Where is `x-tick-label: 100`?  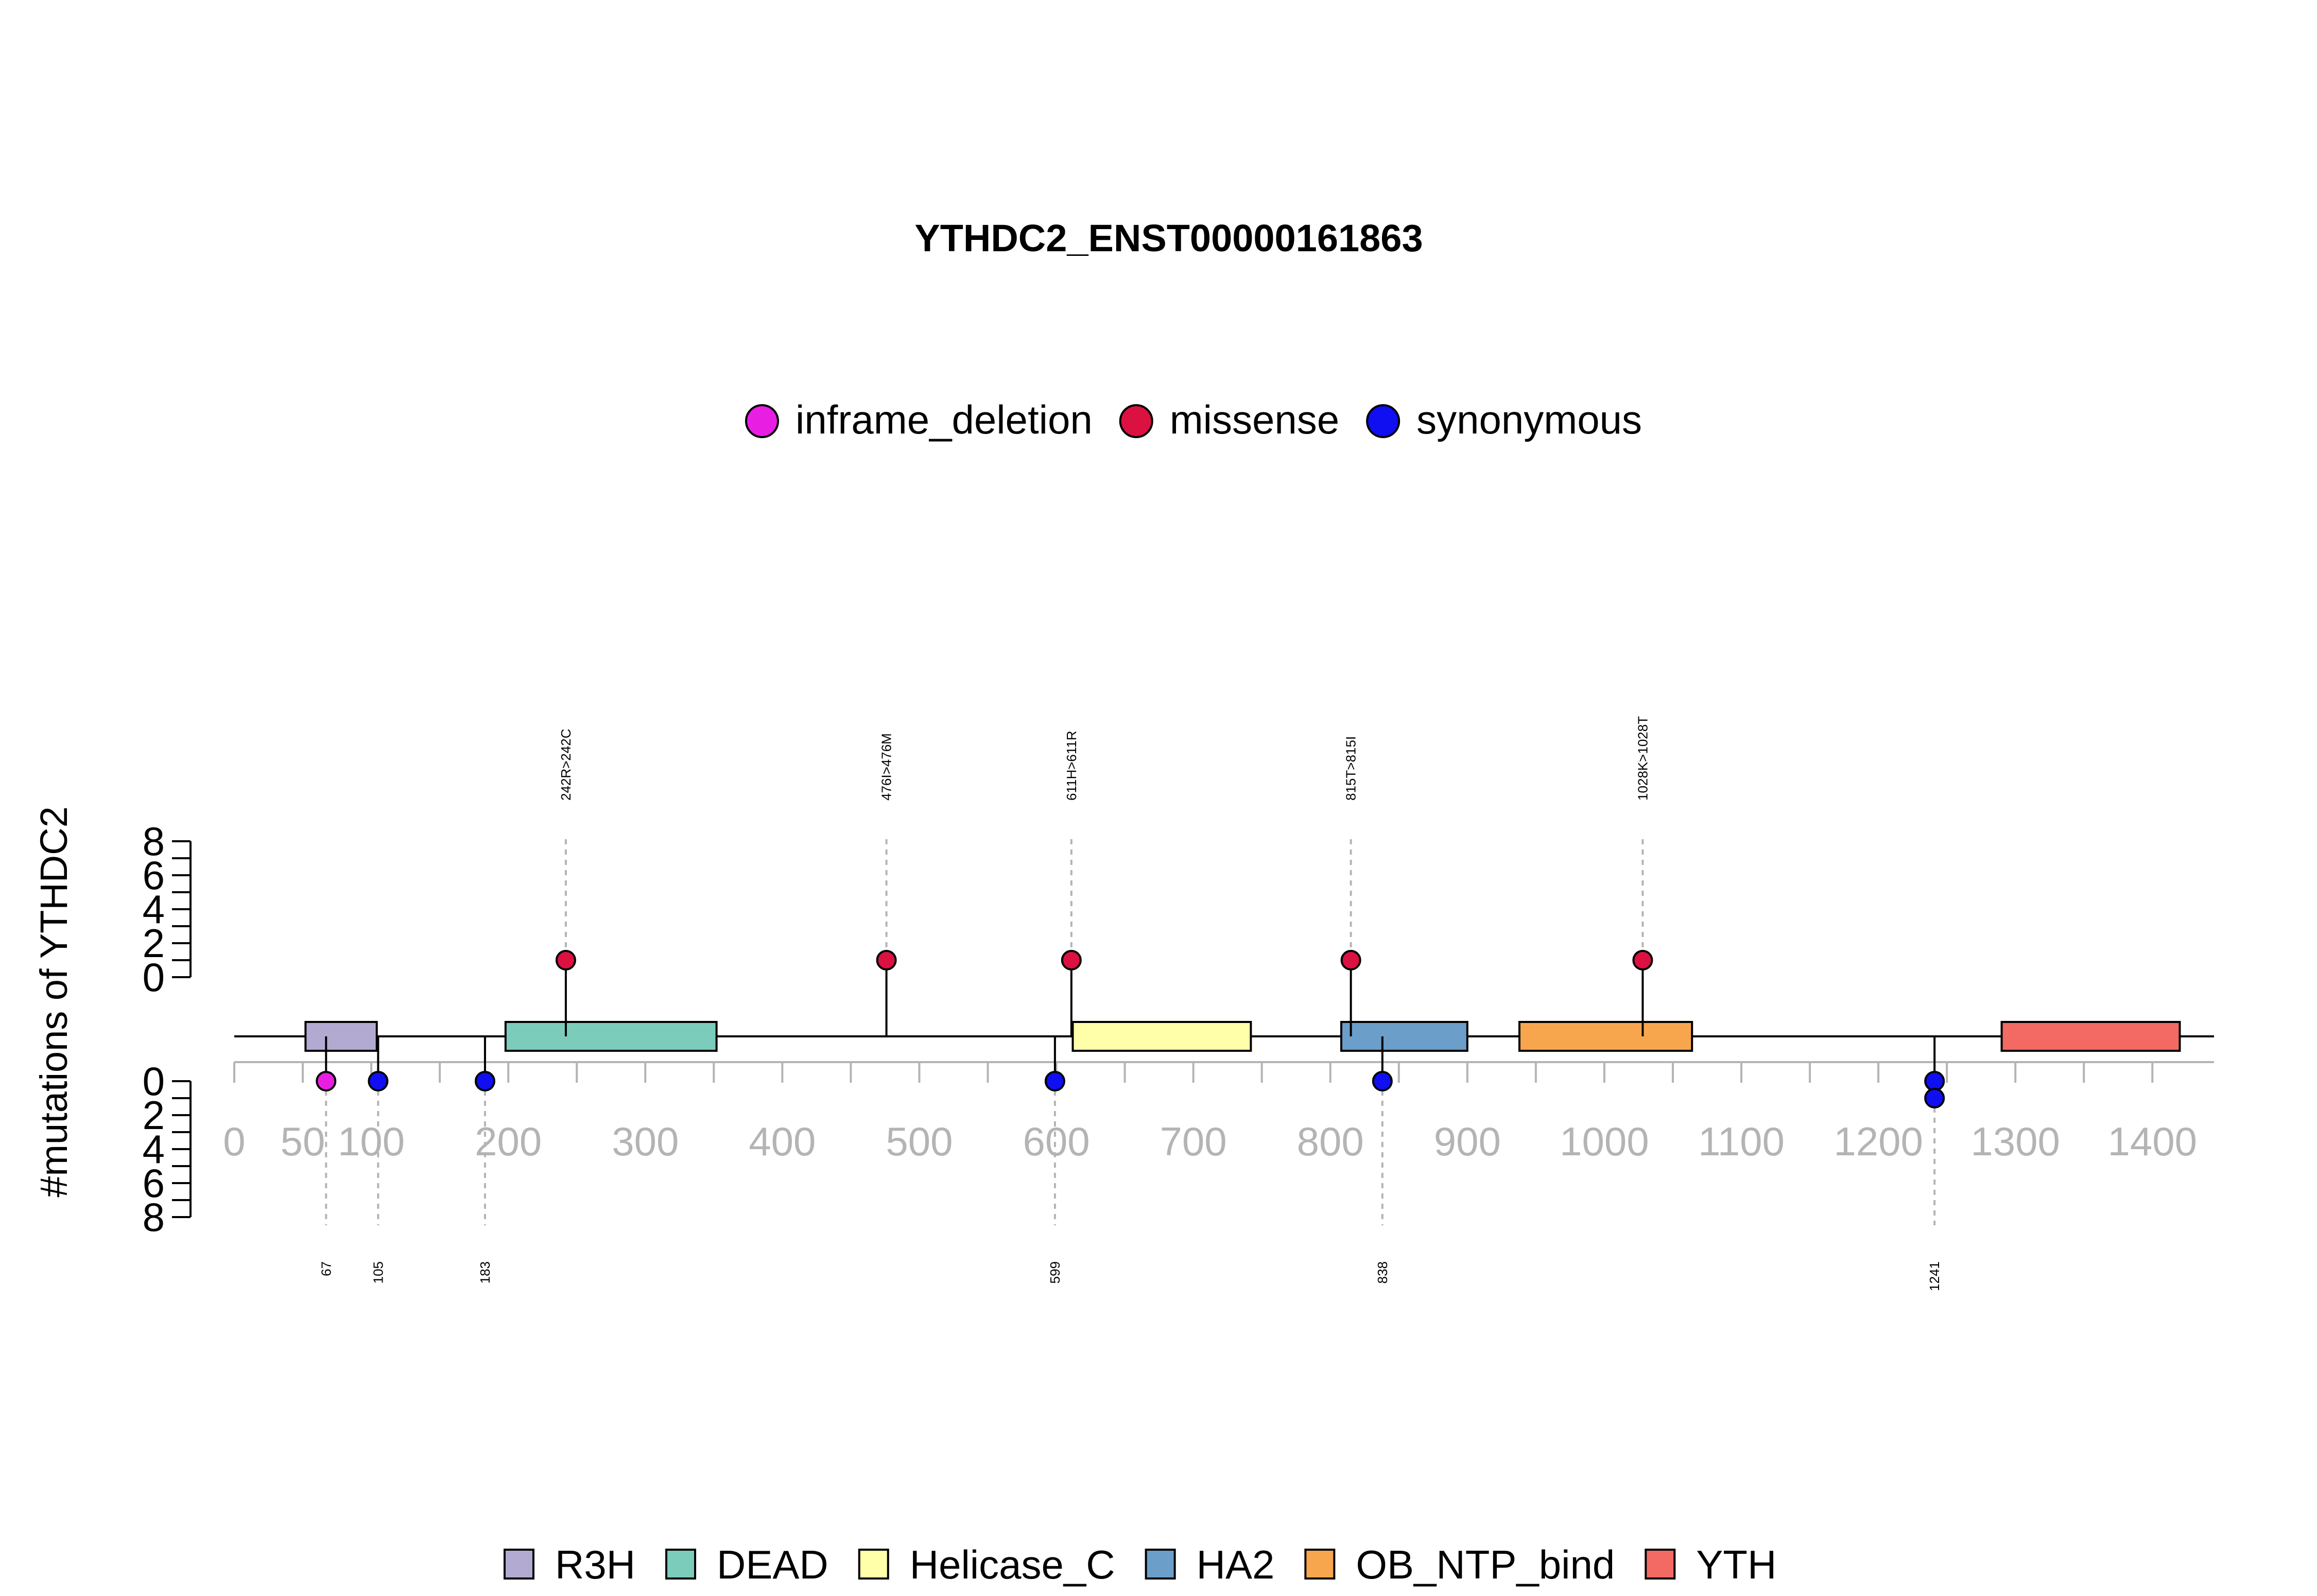 x-tick-label: 100 is located at coordinates (371, 1141).